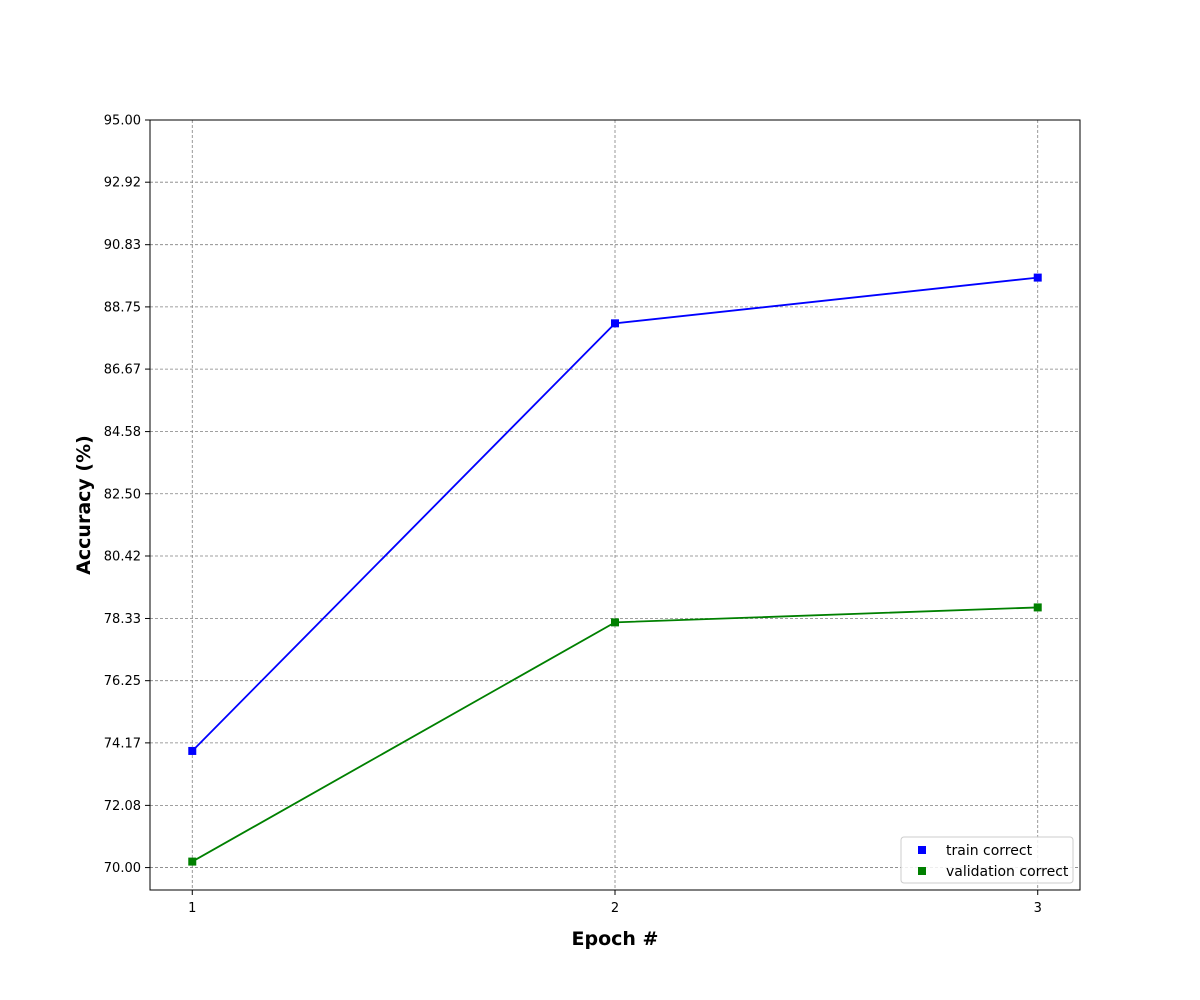  Describe the element at coordinates (615, 908) in the screenshot. I see `x-tick-label: 2` at that location.